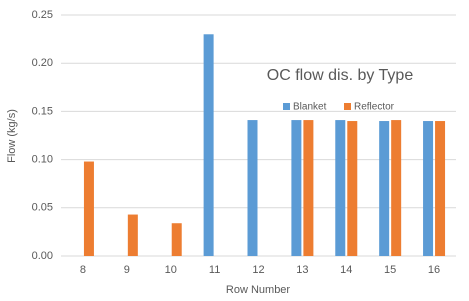  Describe the element at coordinates (258, 290) in the screenshot. I see `x-axis-label: Row Number` at that location.